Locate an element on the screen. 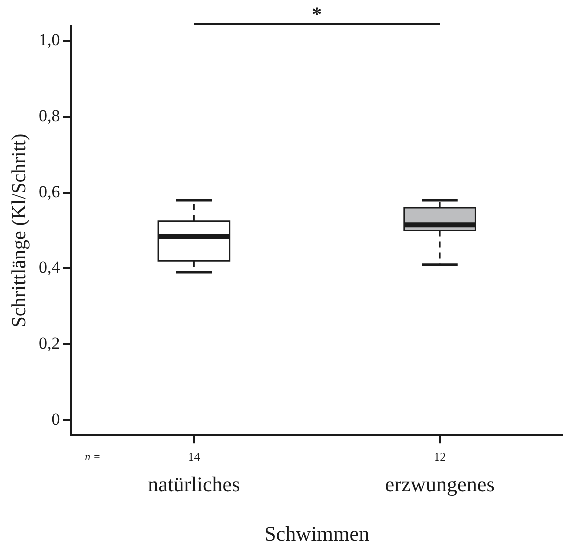  annotation: * is located at coordinates (317, 15).